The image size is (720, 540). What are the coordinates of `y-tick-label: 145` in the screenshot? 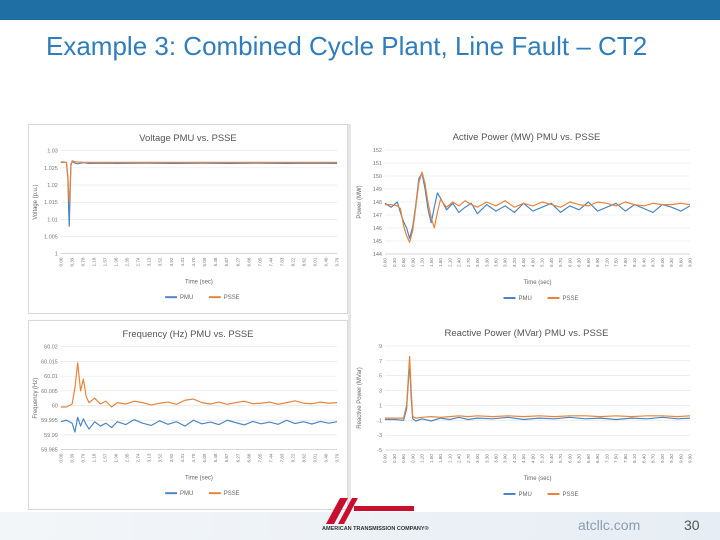 It's located at (377, 242).